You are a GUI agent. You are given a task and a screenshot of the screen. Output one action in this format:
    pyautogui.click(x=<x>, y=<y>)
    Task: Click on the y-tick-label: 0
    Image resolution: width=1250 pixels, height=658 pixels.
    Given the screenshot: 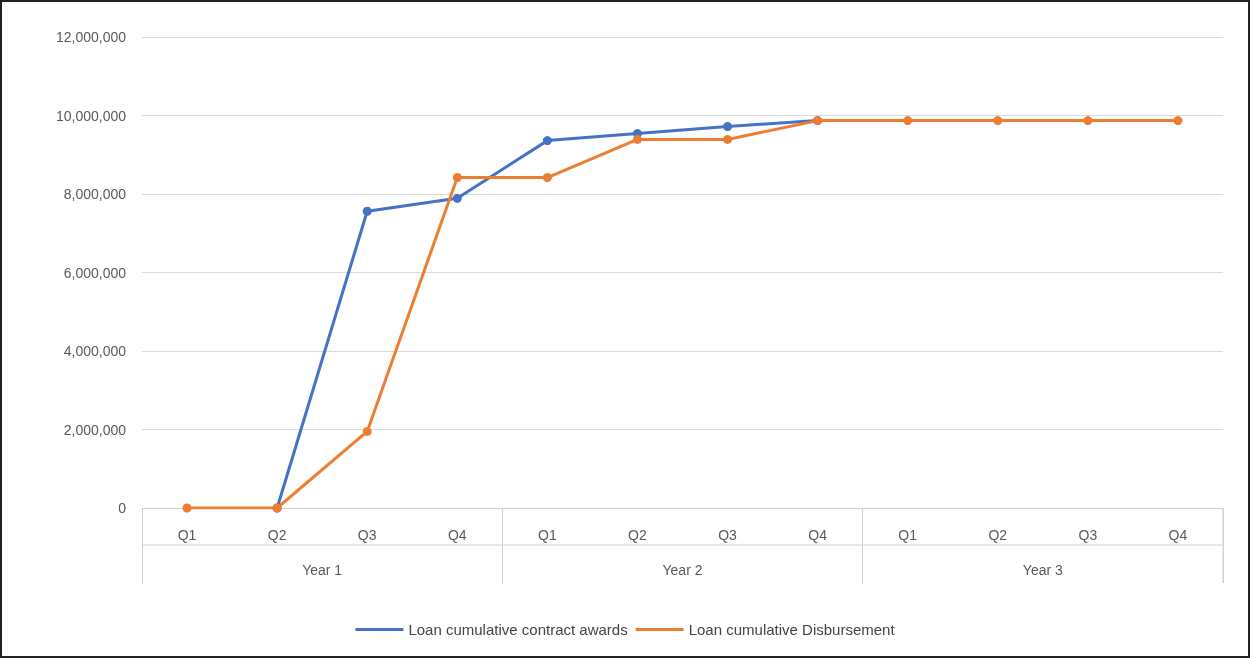 What is the action you would take?
    pyautogui.click(x=122, y=508)
    